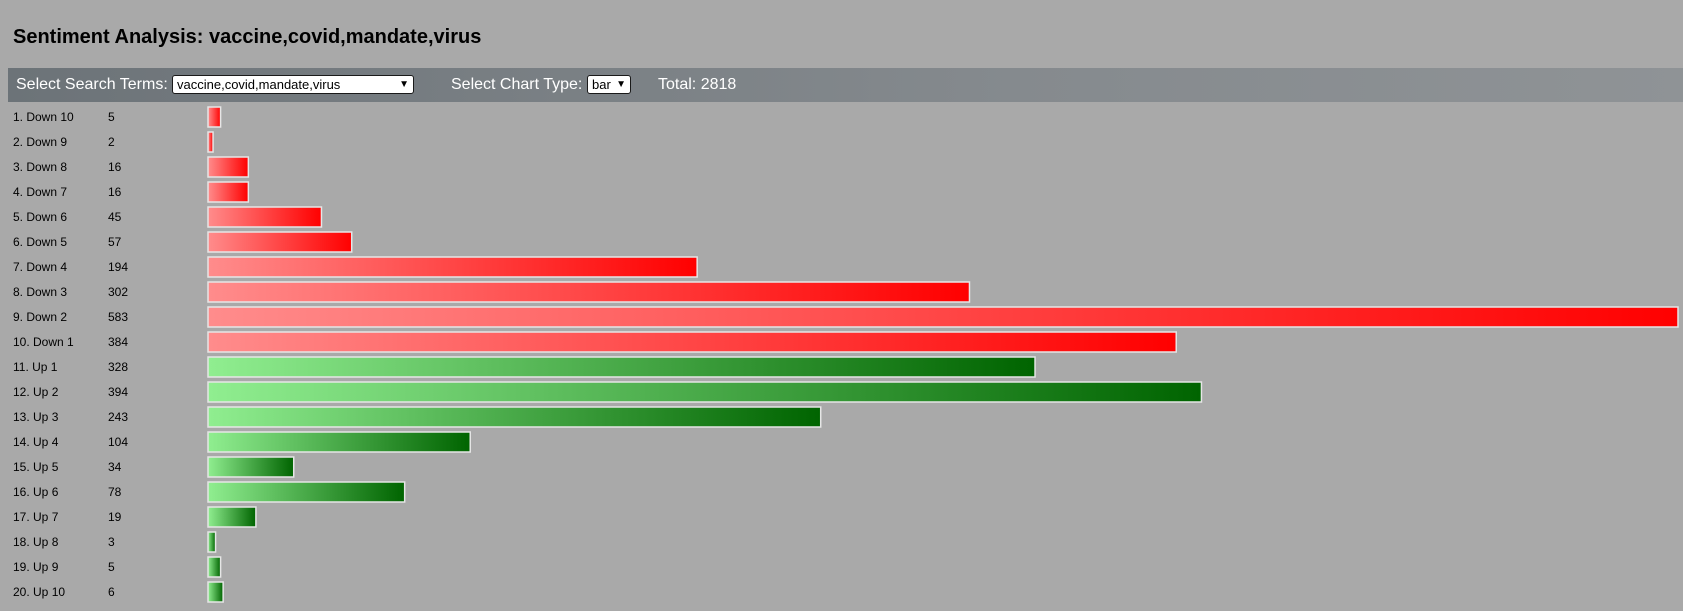 Image resolution: width=1683 pixels, height=611 pixels. What do you see at coordinates (115, 467) in the screenshot?
I see `value-label: 34` at bounding box center [115, 467].